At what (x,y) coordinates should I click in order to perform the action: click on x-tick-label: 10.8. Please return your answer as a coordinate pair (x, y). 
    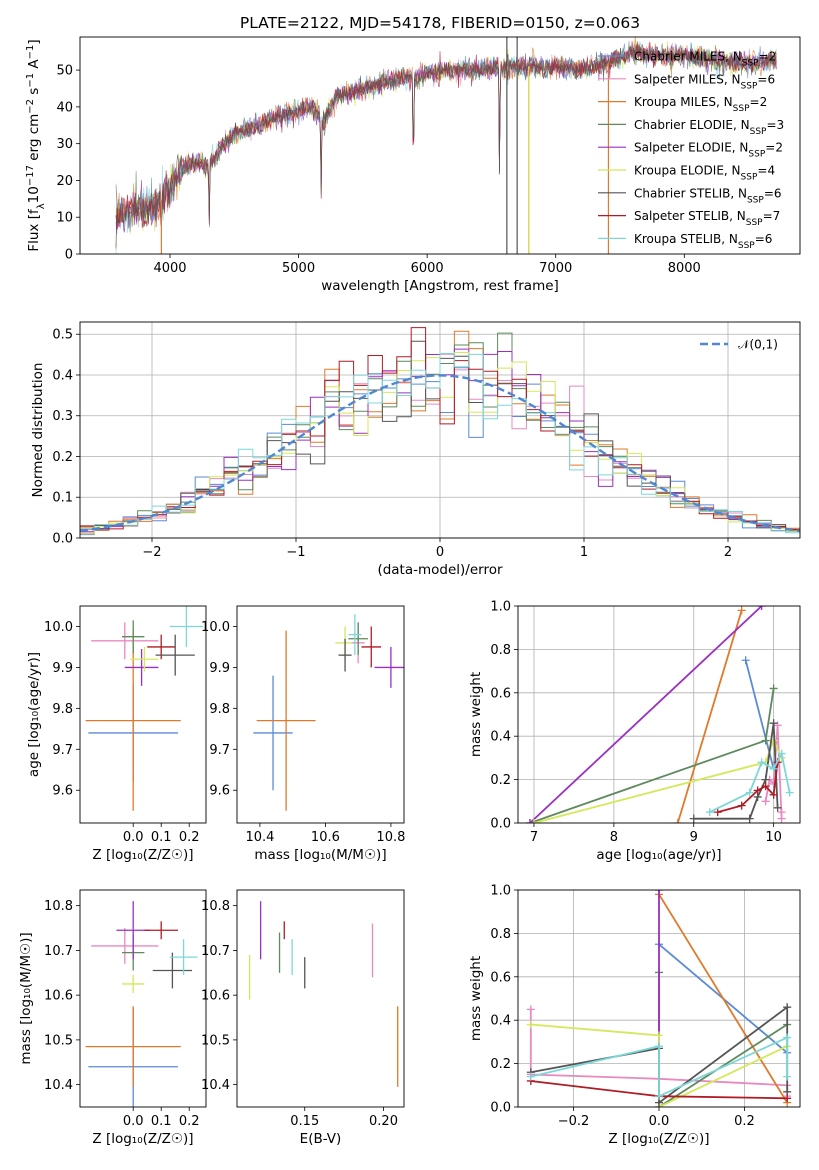
    Looking at the image, I should click on (390, 837).